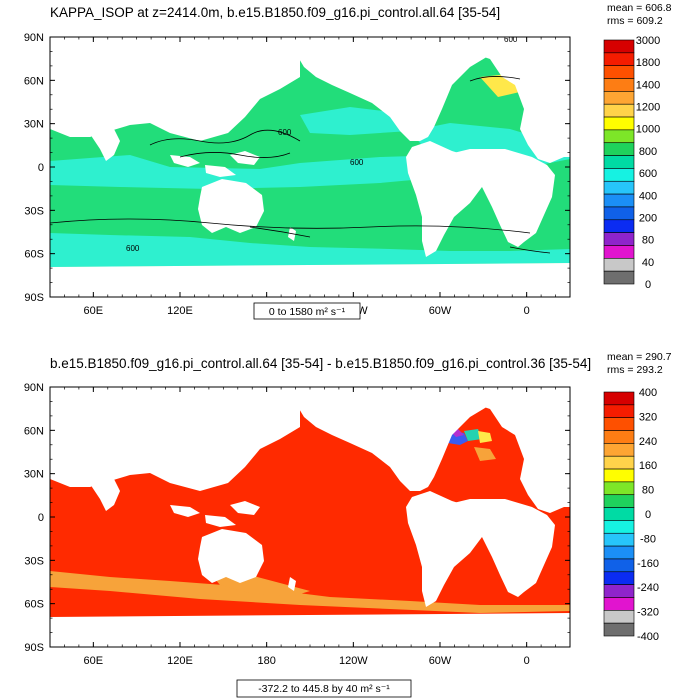 This screenshot has height=700, width=700. Describe the element at coordinates (648, 108) in the screenshot. I see `colorbar-label: 1200` at that location.